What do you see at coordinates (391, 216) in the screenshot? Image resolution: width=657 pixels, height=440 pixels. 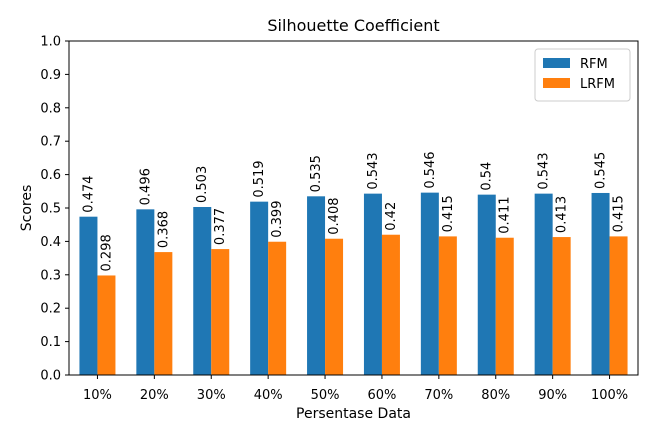 I see `data-label-lrfm-6: 0.42` at bounding box center [391, 216].